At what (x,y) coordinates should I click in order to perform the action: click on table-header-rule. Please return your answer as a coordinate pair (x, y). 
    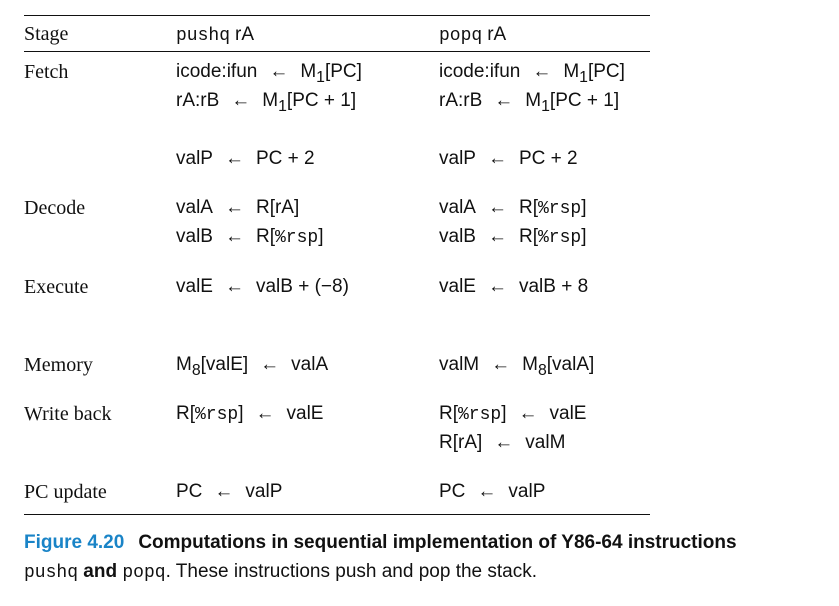
    Looking at the image, I should click on (337, 51).